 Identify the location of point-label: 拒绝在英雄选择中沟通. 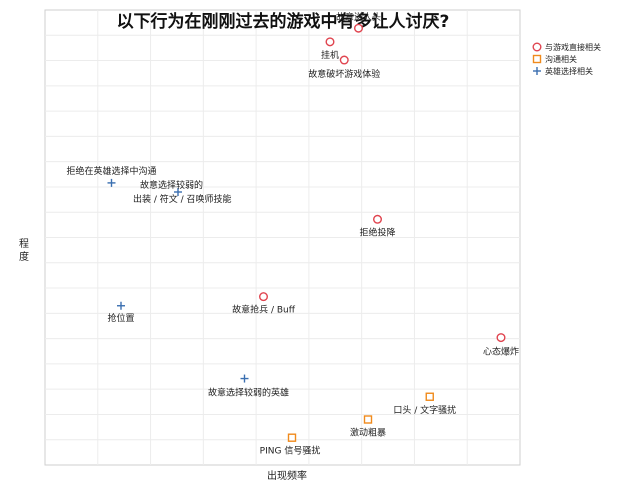
(111, 171).